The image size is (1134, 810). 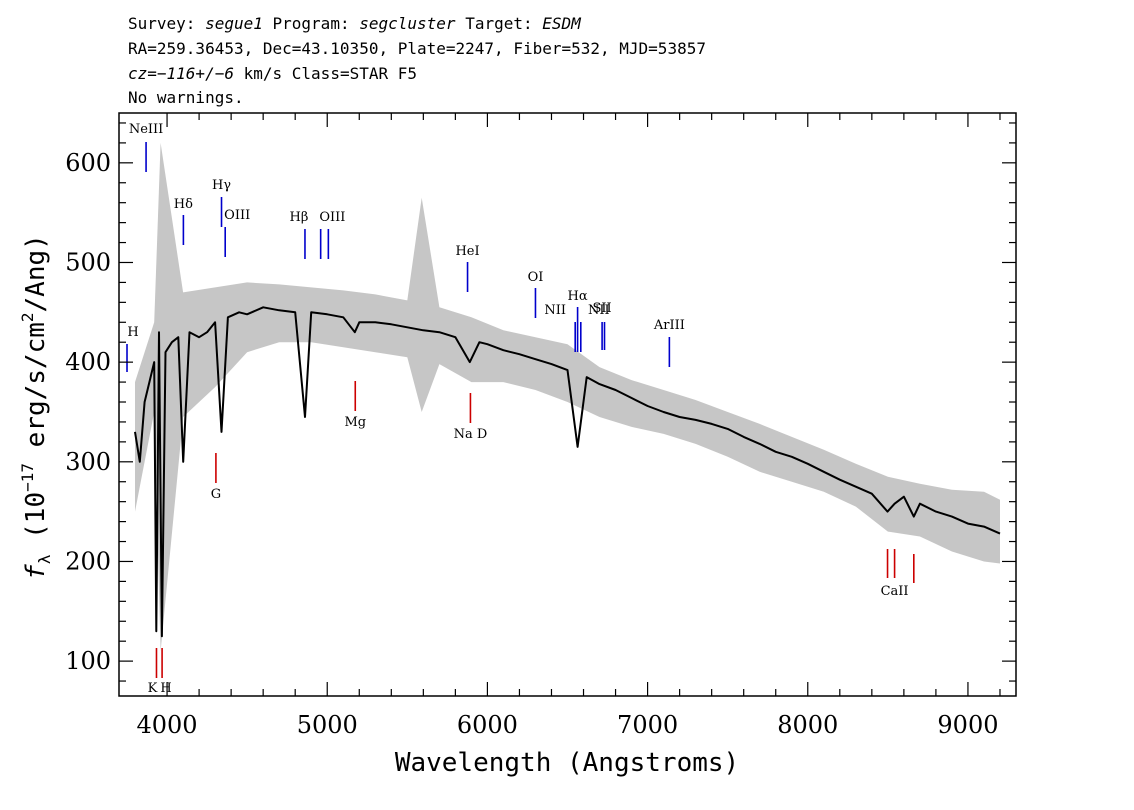 I want to click on marker-label-G: G, so click(x=216, y=494).